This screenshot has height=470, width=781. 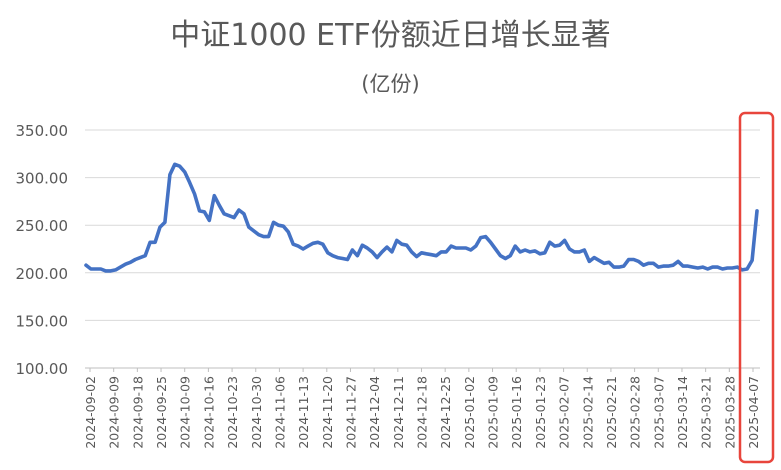 I want to click on chart-title: 中证1000 ETF份额近日增长显著, so click(x=390, y=35).